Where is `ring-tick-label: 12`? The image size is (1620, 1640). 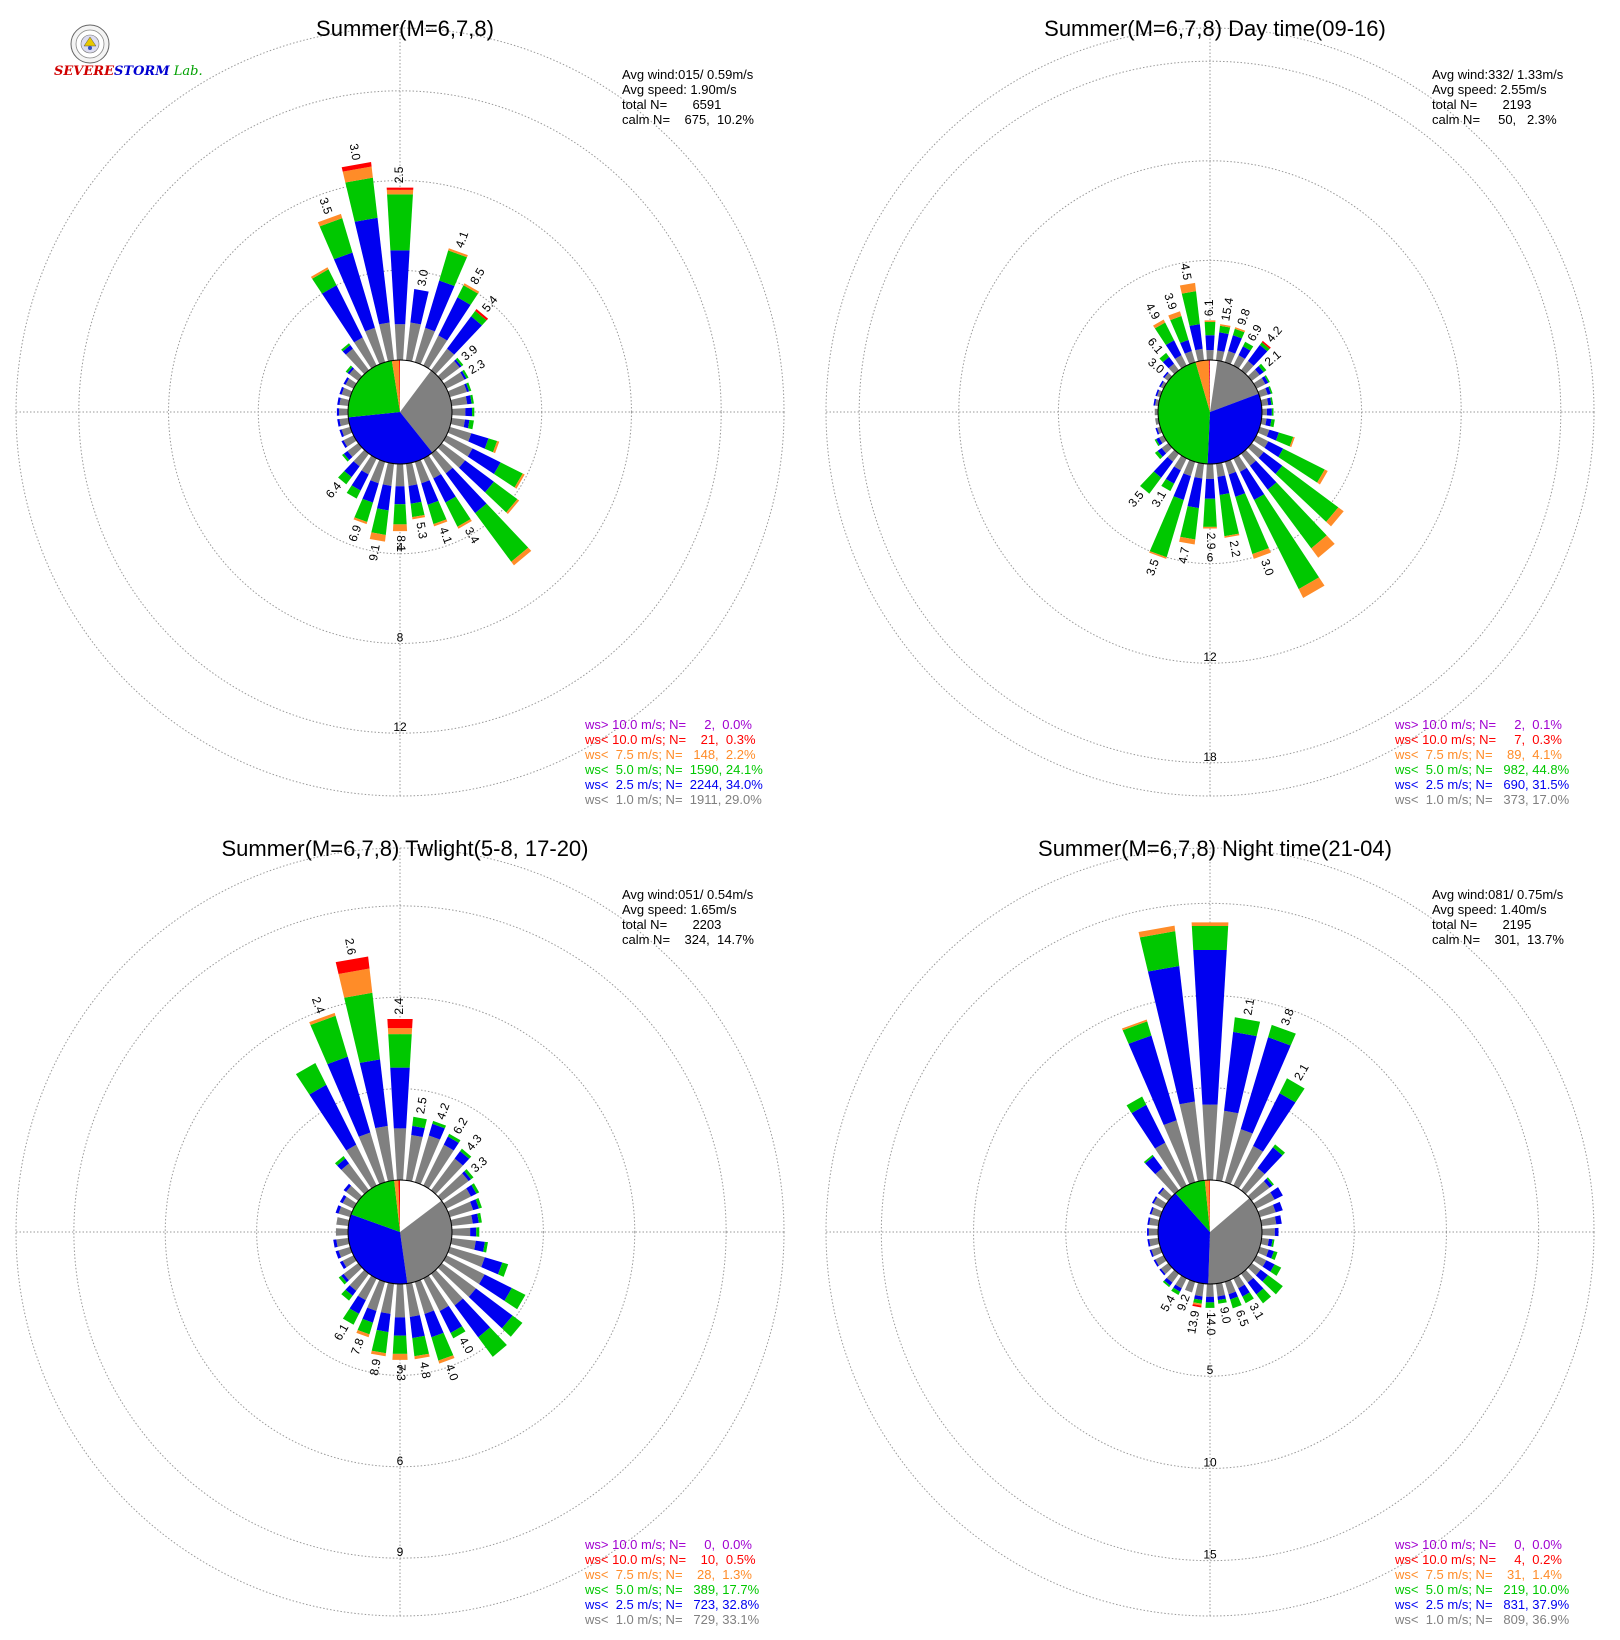
ring-tick-label: 12 is located at coordinates (400, 727).